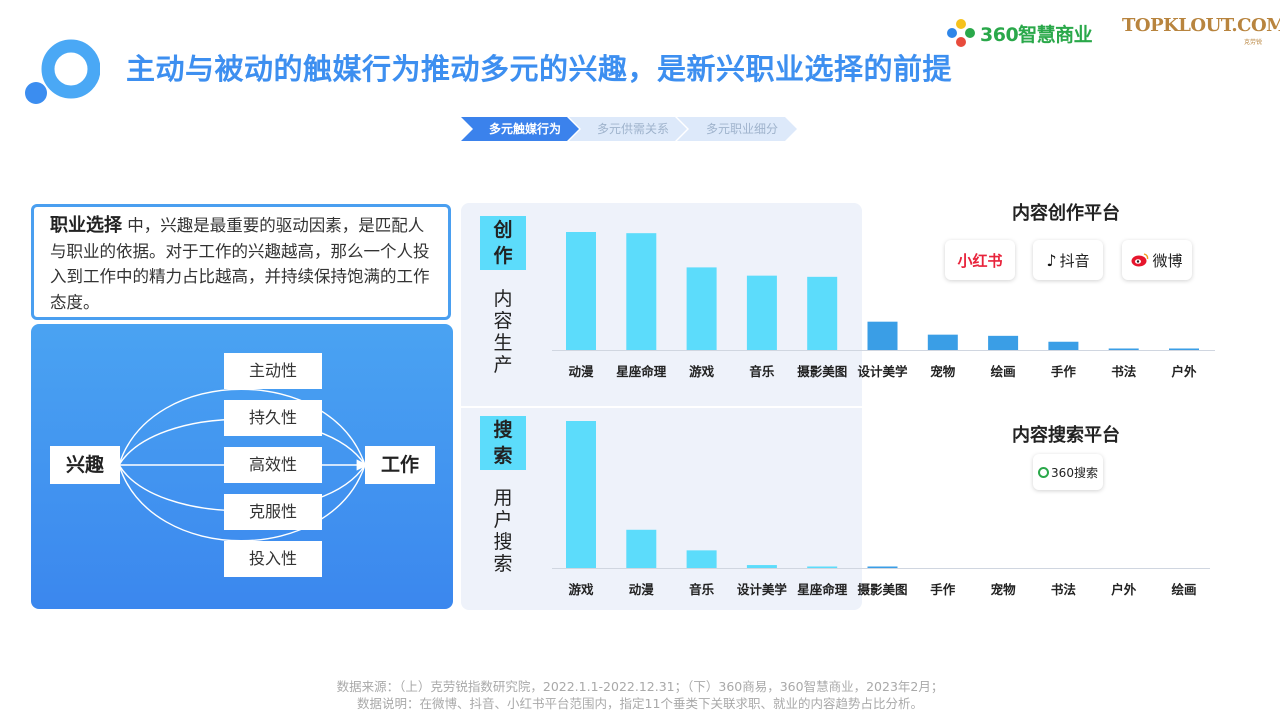 The width and height of the screenshot is (1280, 720). Describe the element at coordinates (273, 371) in the screenshot. I see `trait-initiative: 主动性` at that location.